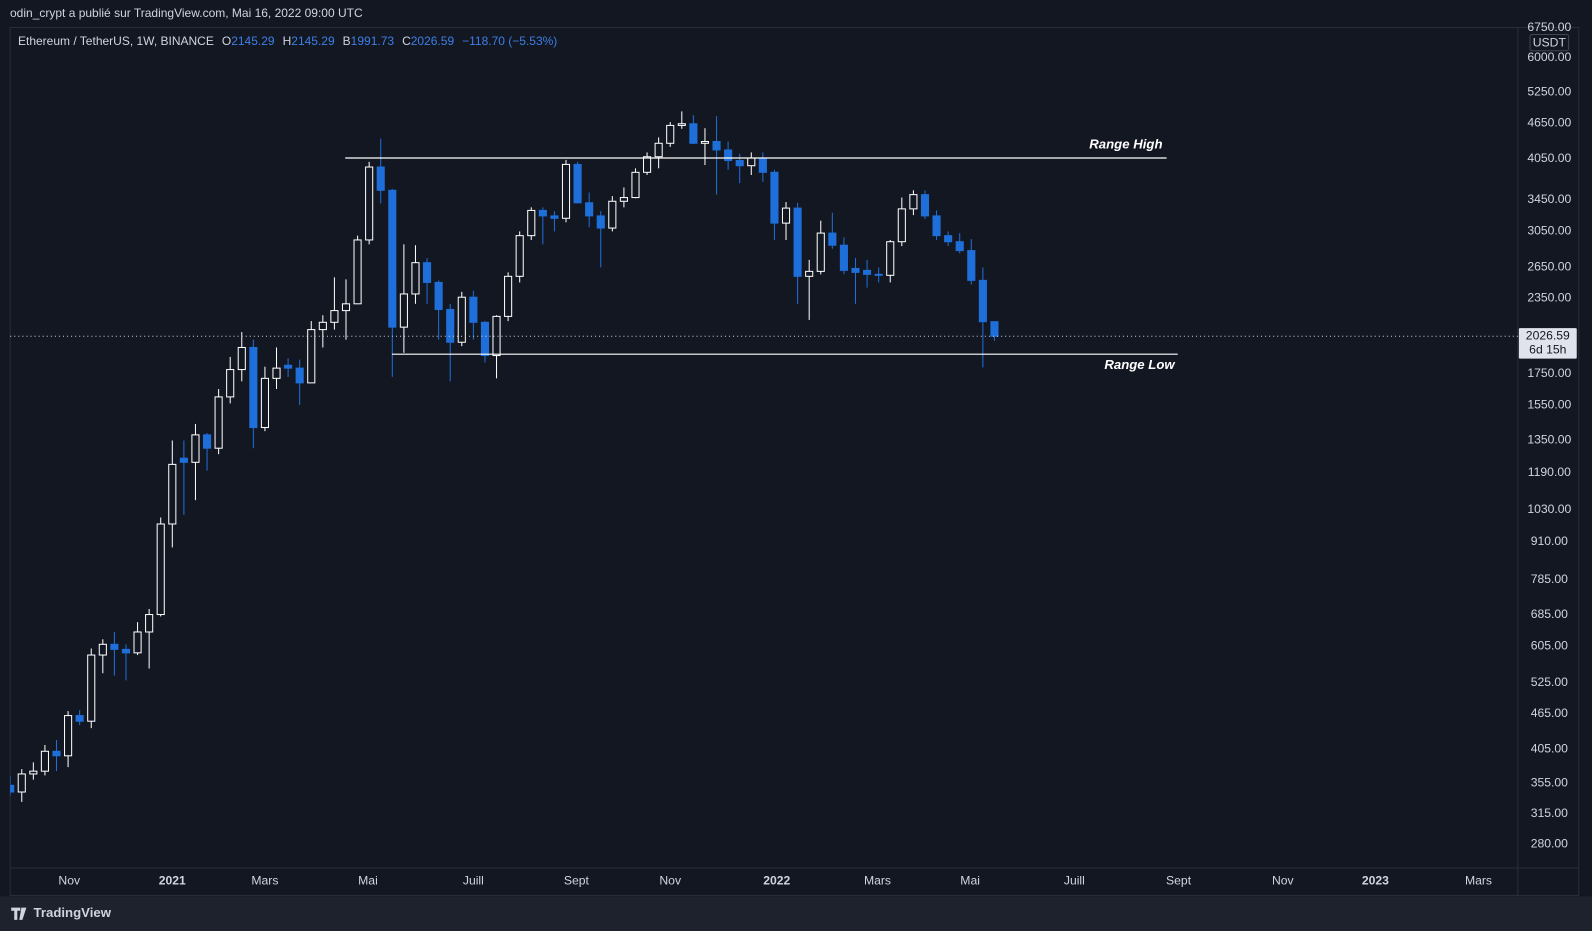  What do you see at coordinates (776, 880) in the screenshot?
I see `x-tick-label: 2022` at bounding box center [776, 880].